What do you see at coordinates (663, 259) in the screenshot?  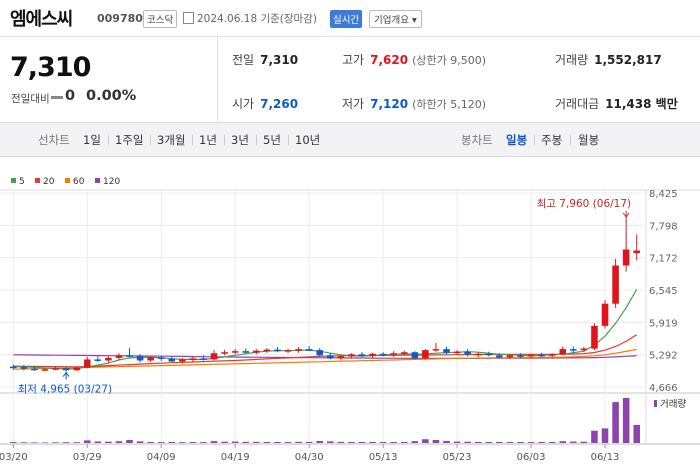 I see `y-tick-label: 7,172` at bounding box center [663, 259].